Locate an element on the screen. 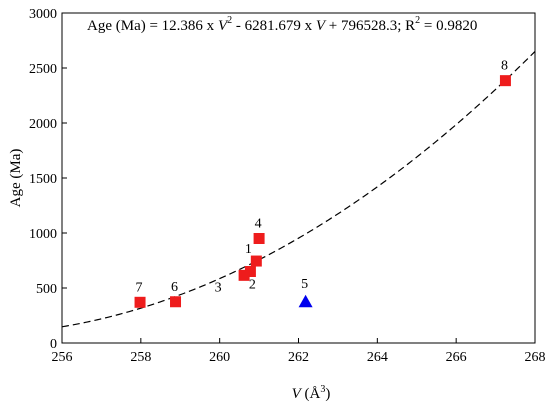 This screenshot has width=550, height=407. y-tick-label: 1000 is located at coordinates (43, 234).